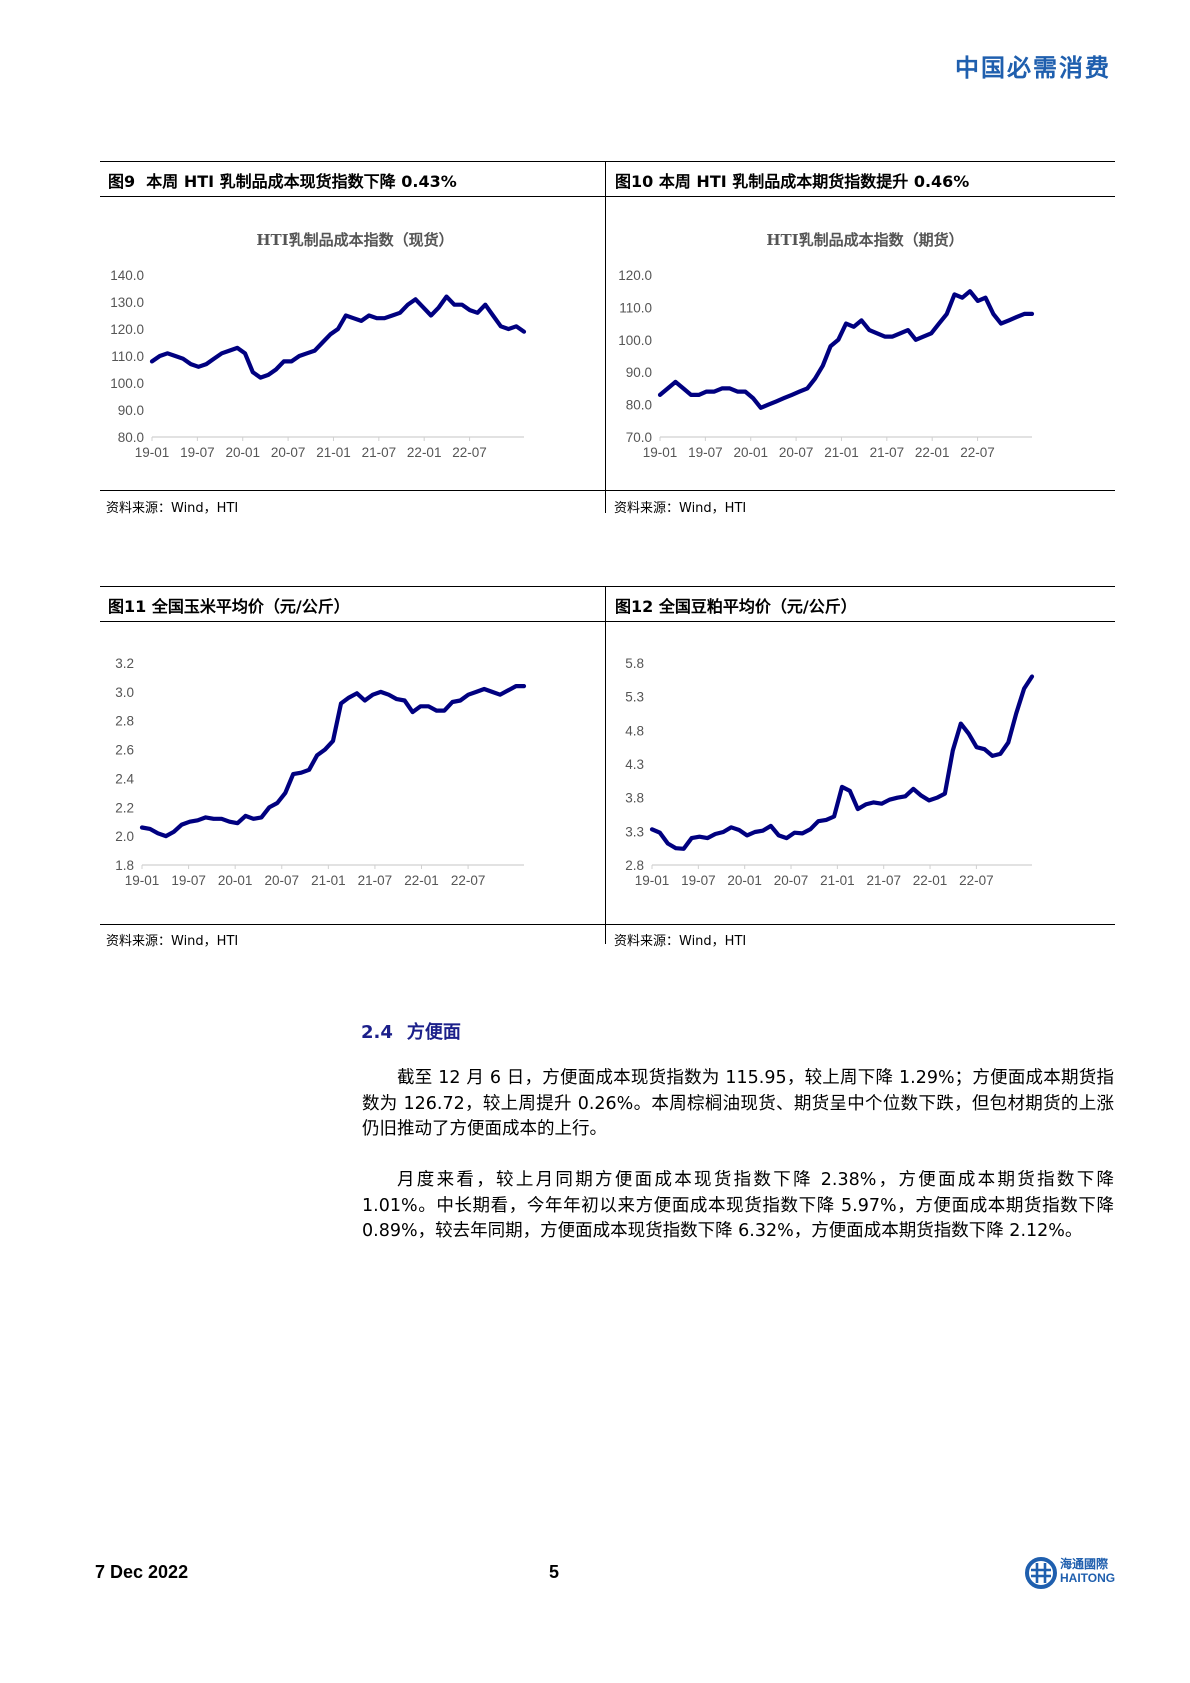 This screenshot has height=1683, width=1190. What do you see at coordinates (172, 941) in the screenshot?
I see `figure-11-source: 资料来源：Wind，HTI` at bounding box center [172, 941].